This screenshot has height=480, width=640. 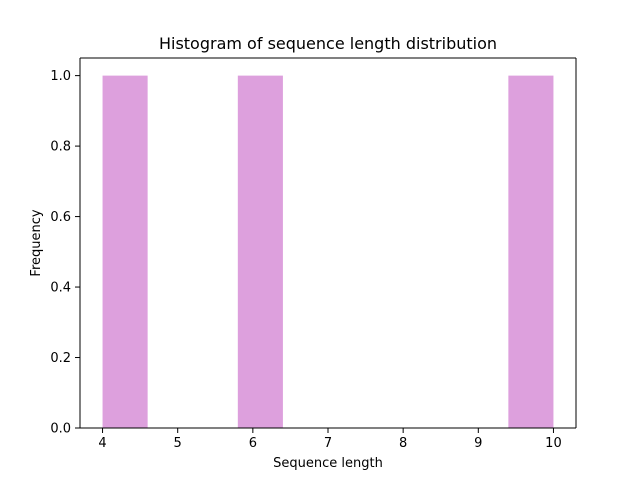 I want to click on x-tick-label: 5, so click(x=178, y=443).